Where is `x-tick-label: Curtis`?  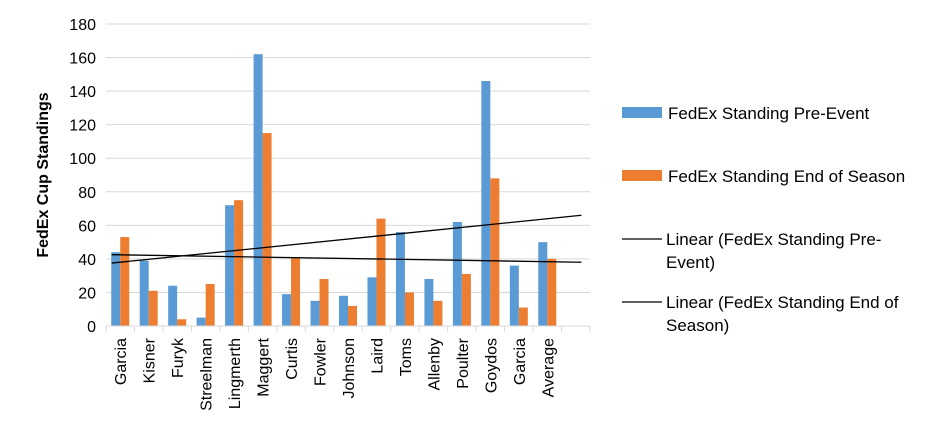
x-tick-label: Curtis is located at coordinates (292, 359).